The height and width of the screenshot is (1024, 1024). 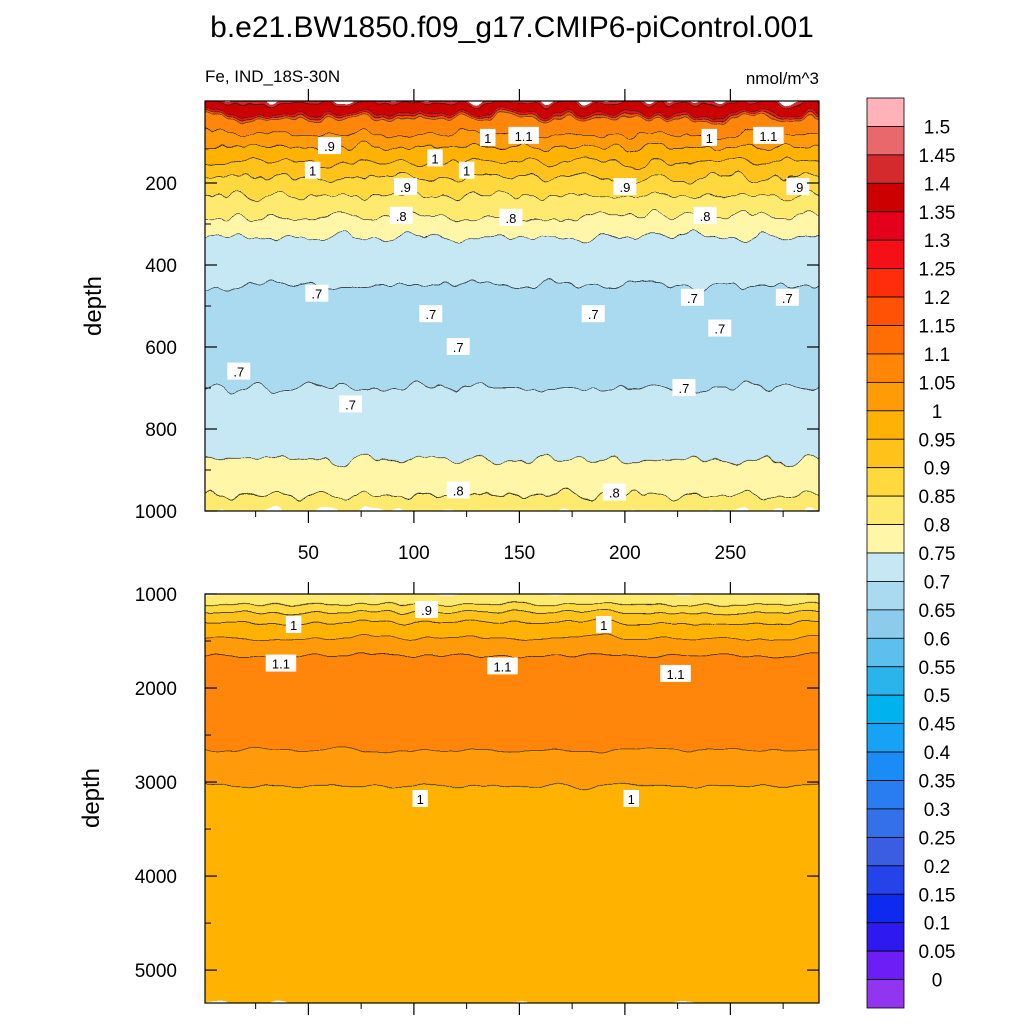 I want to click on bottom-ylabel: depth, so click(x=91, y=798).